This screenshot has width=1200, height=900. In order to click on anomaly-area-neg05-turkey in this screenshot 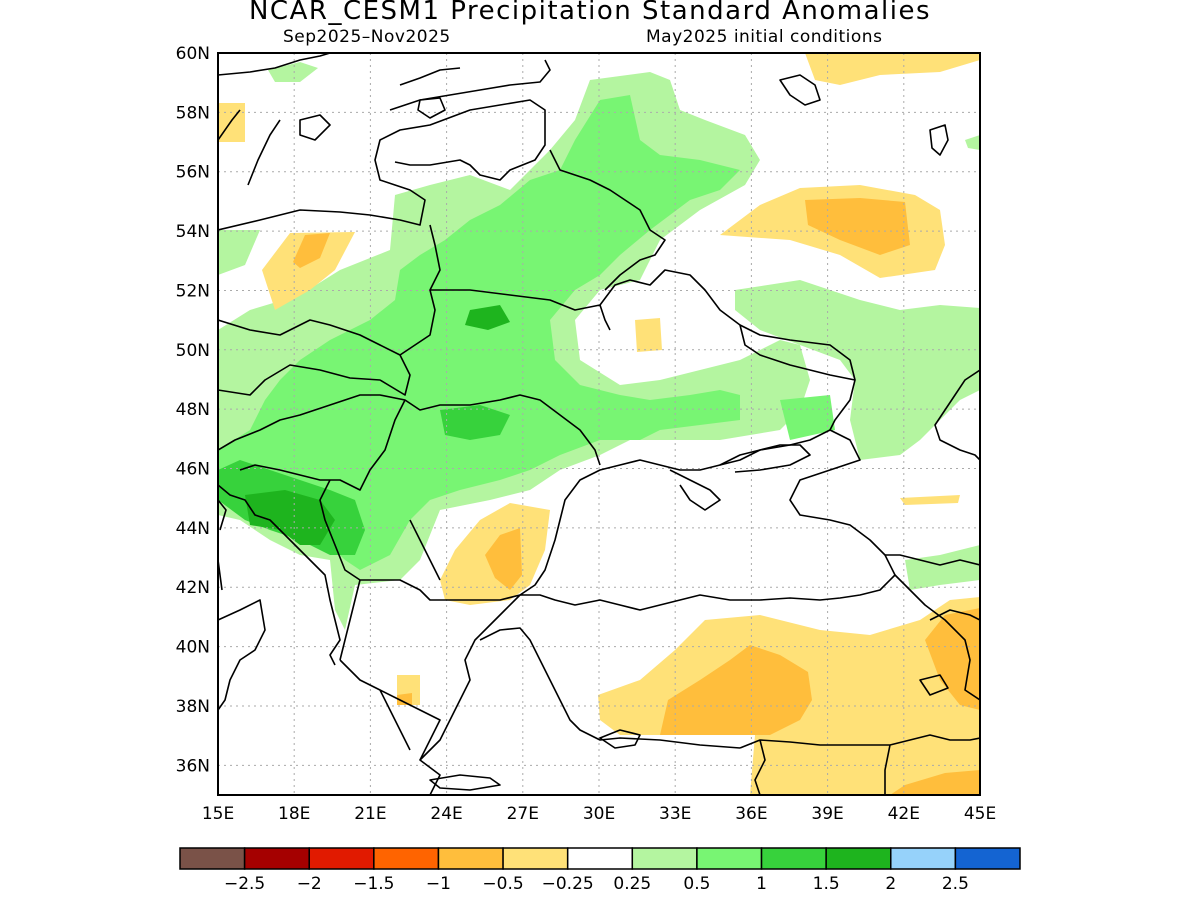, I will do `click(736, 690)`.